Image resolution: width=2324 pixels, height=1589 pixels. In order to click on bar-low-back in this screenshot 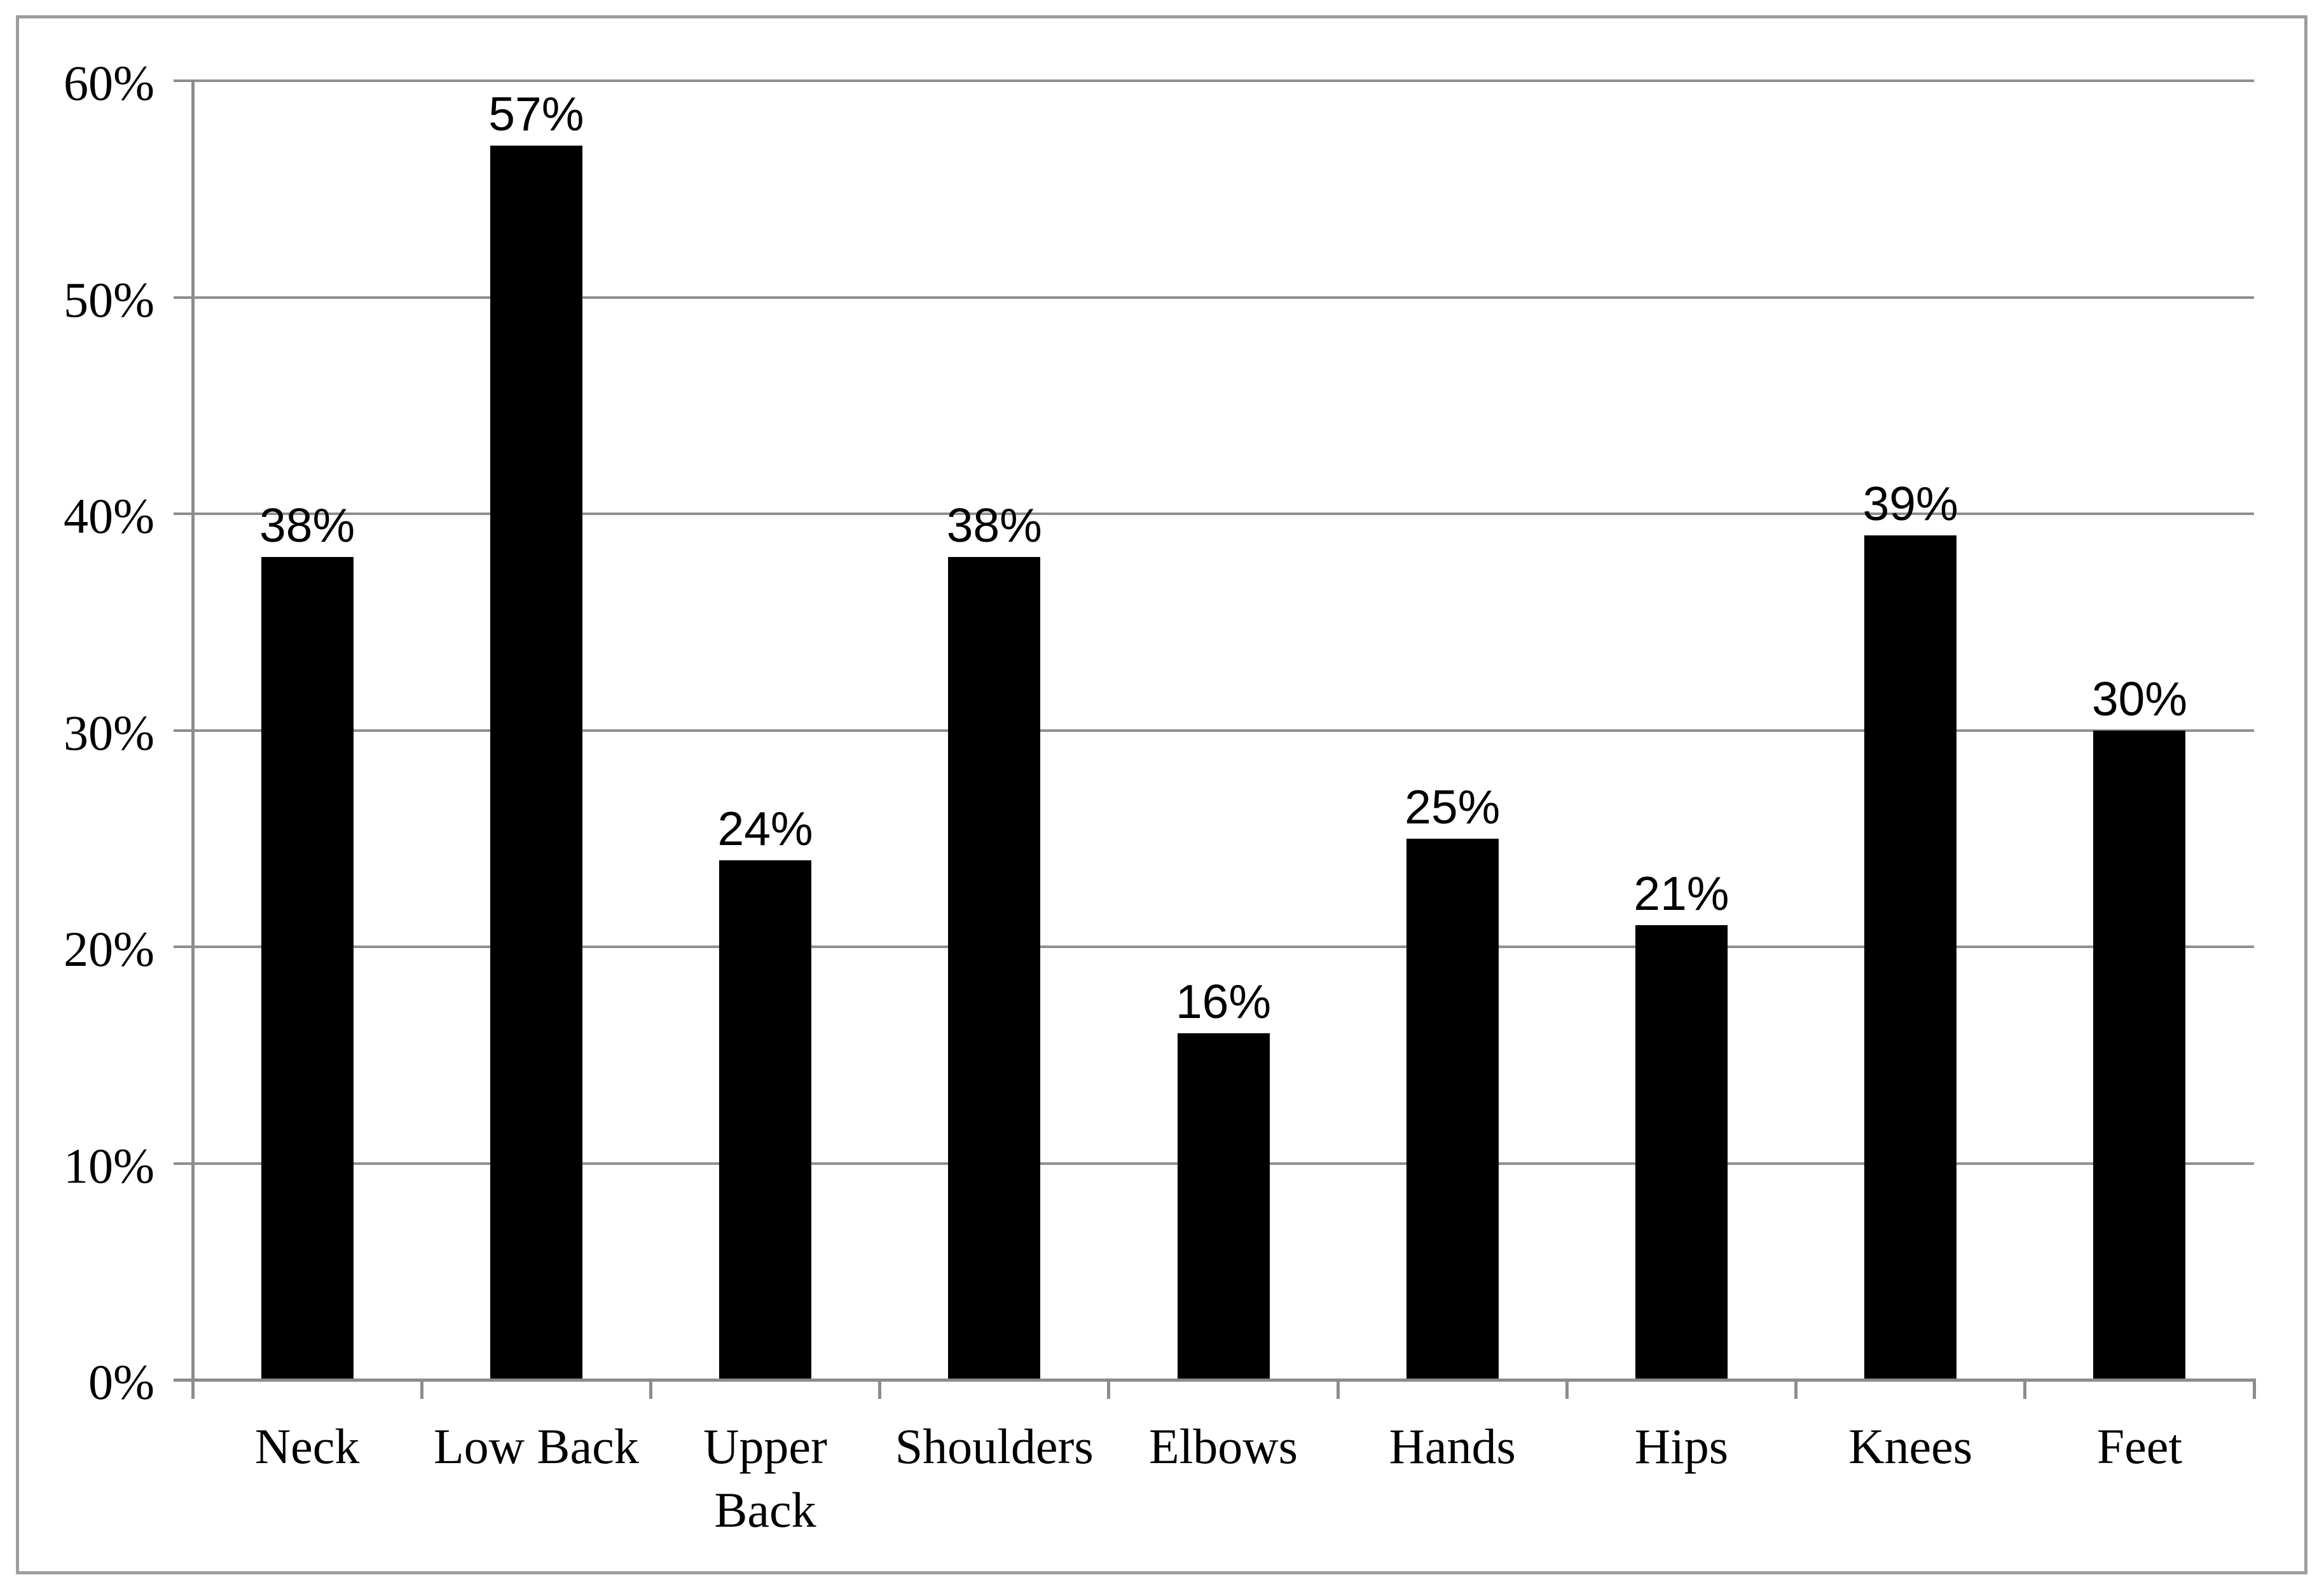, I will do `click(536, 763)`.